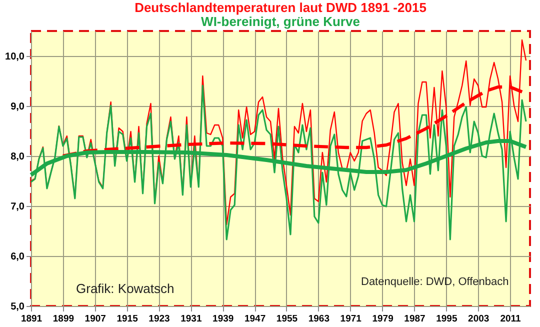 The image size is (540, 327). What do you see at coordinates (223, 319) in the screenshot?
I see `x-tick-label: 1939` at bounding box center [223, 319].